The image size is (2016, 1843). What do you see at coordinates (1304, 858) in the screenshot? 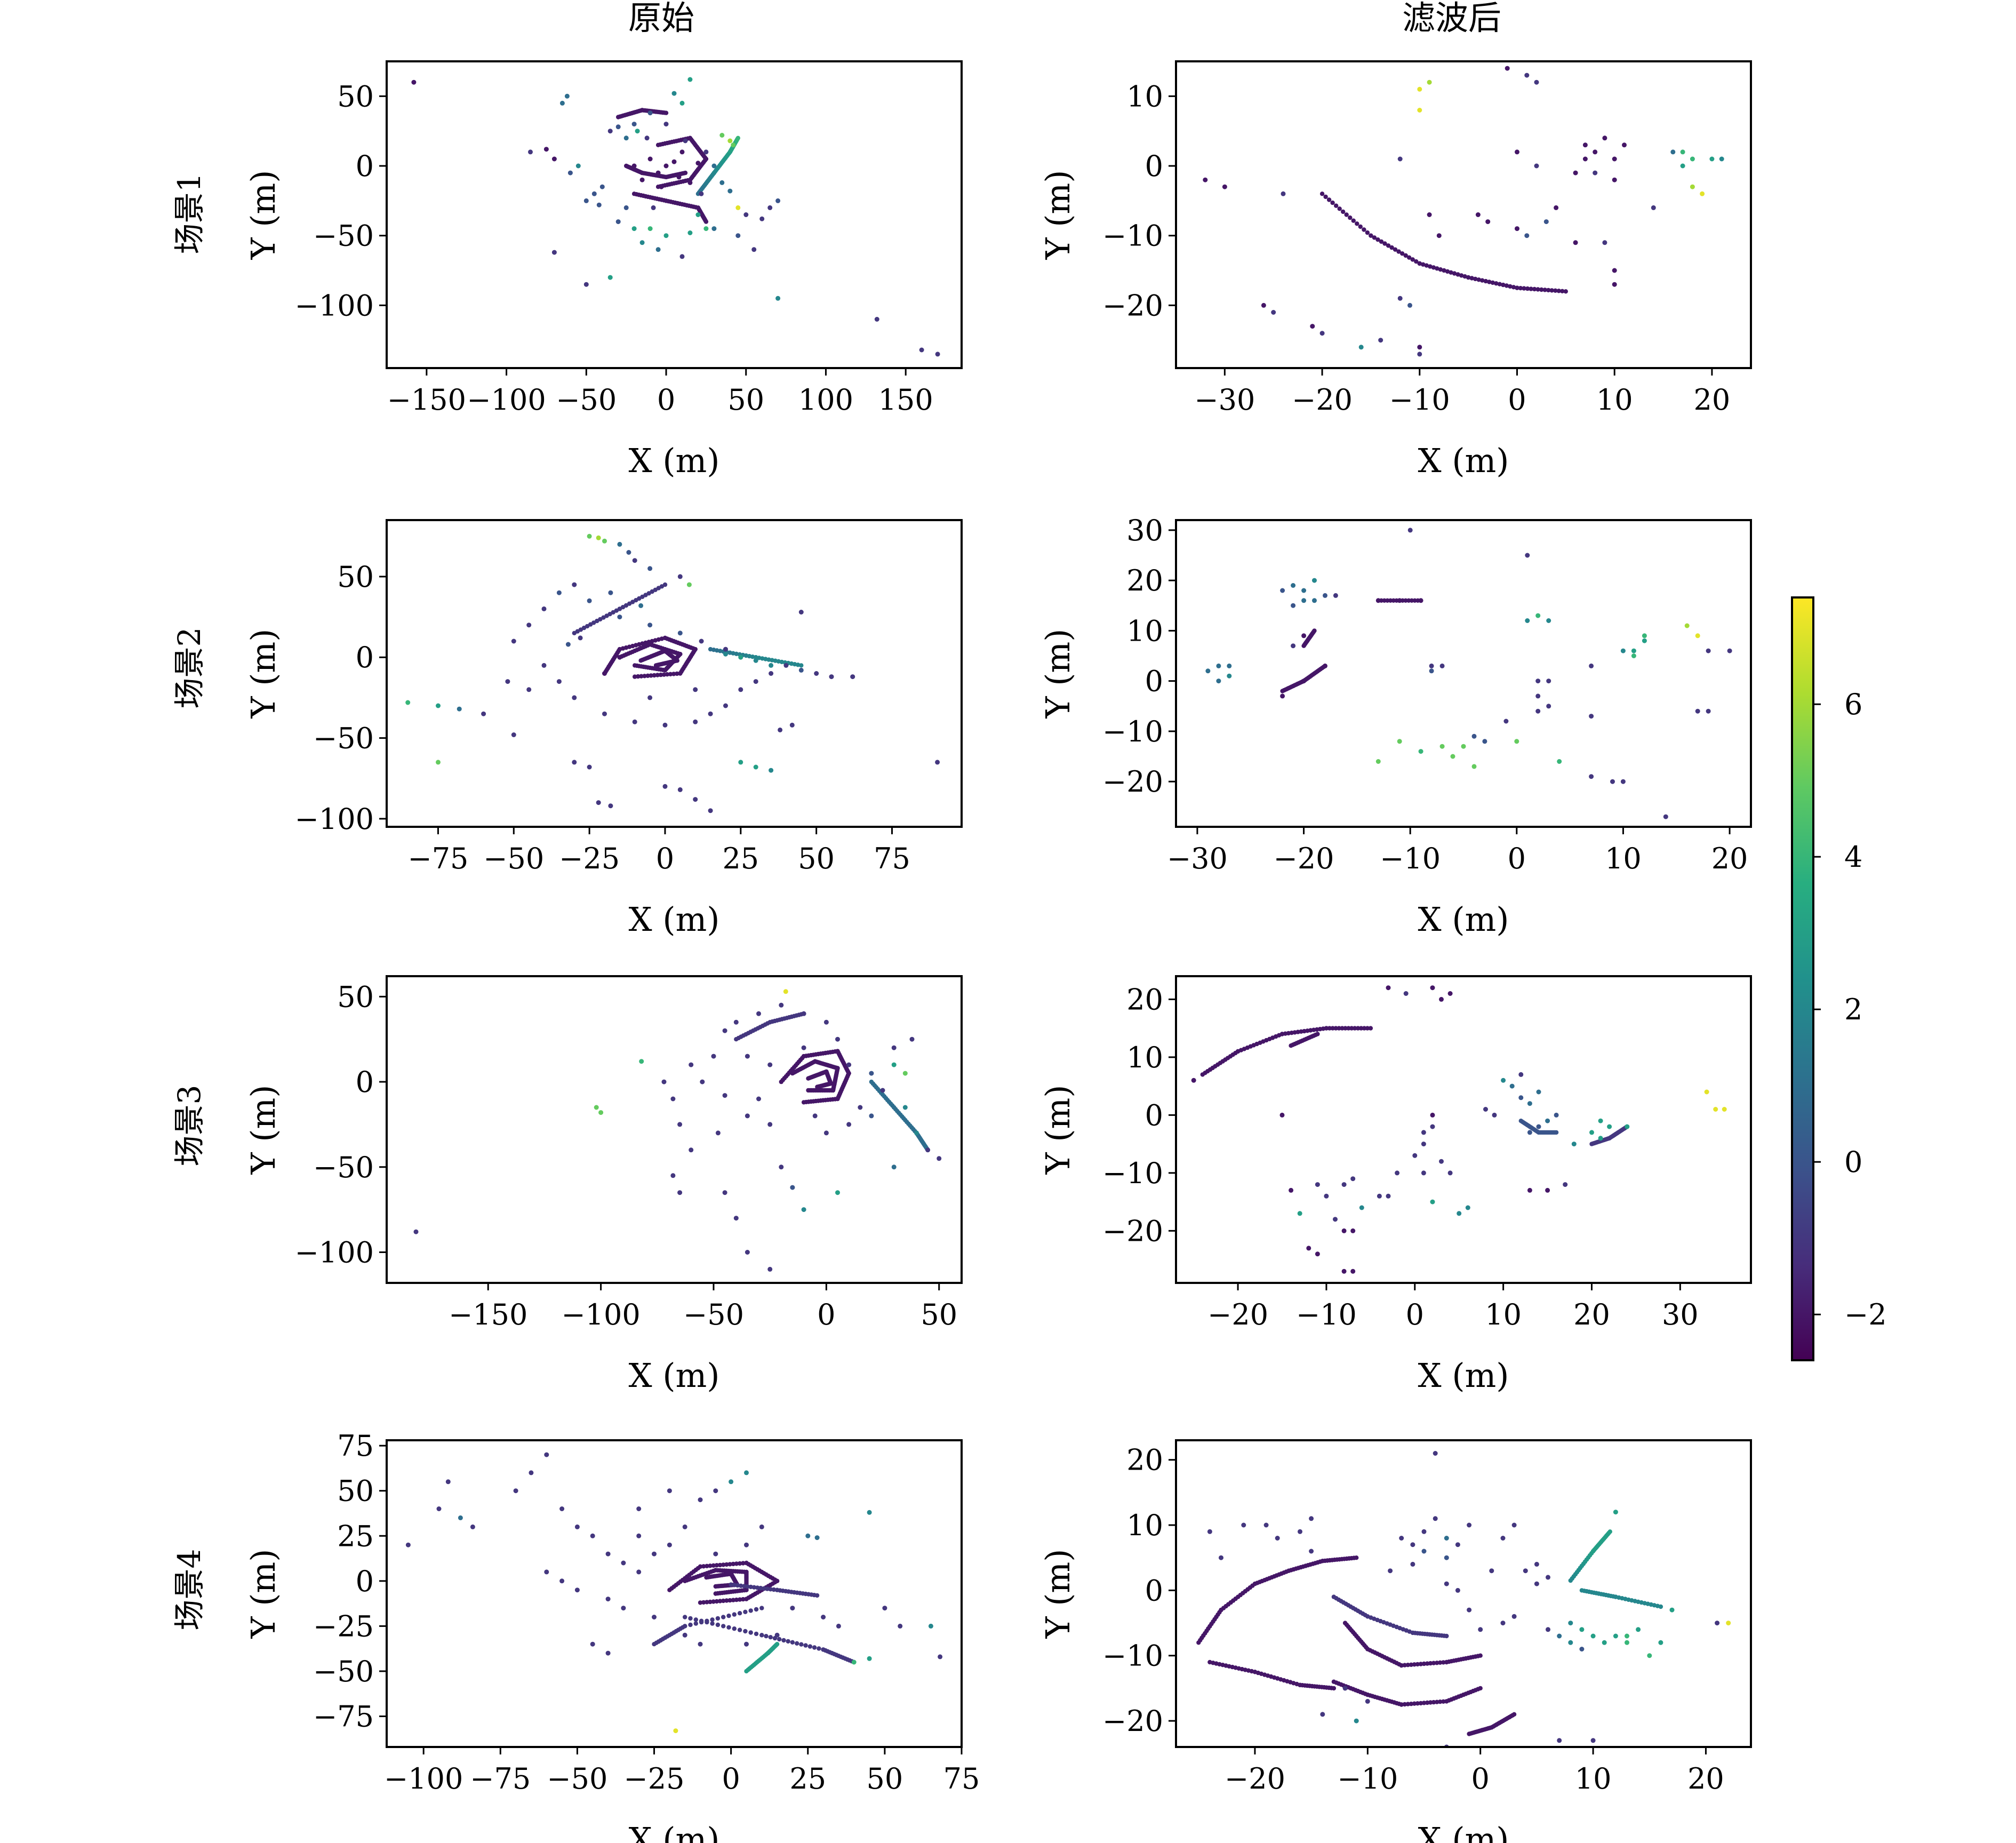
I see `x-tick-label: −20` at bounding box center [1304, 858].